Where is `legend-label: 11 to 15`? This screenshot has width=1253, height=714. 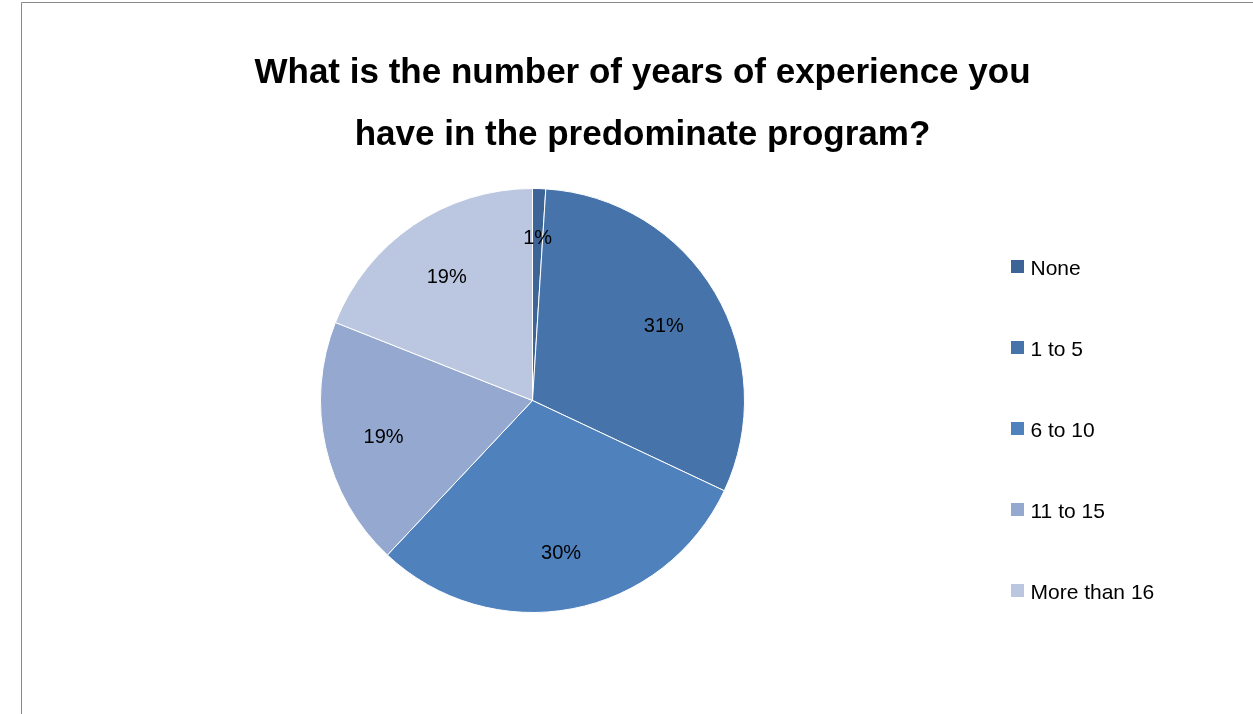 legend-label: 11 to 15 is located at coordinates (1067, 510).